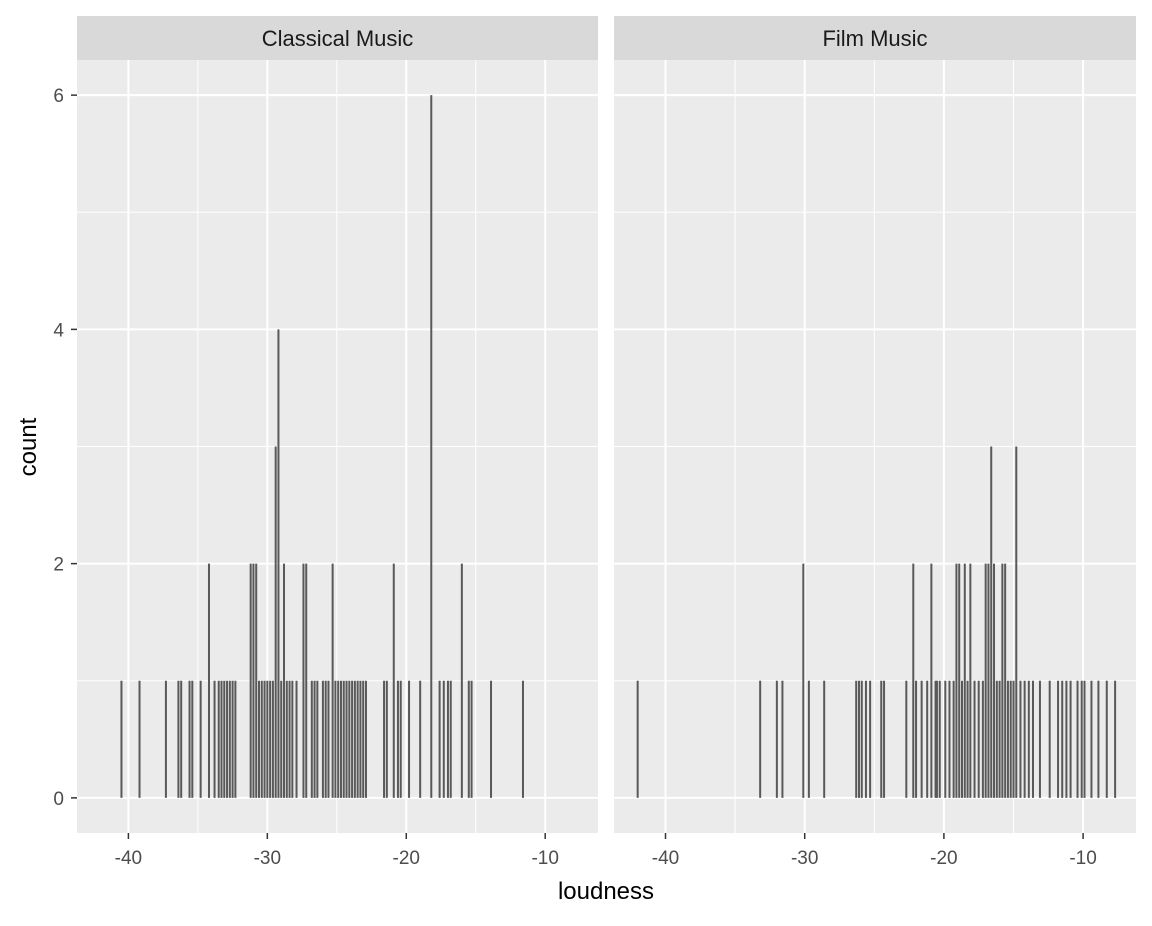  Describe the element at coordinates (28, 446) in the screenshot. I see `y-axis-title: count` at that location.